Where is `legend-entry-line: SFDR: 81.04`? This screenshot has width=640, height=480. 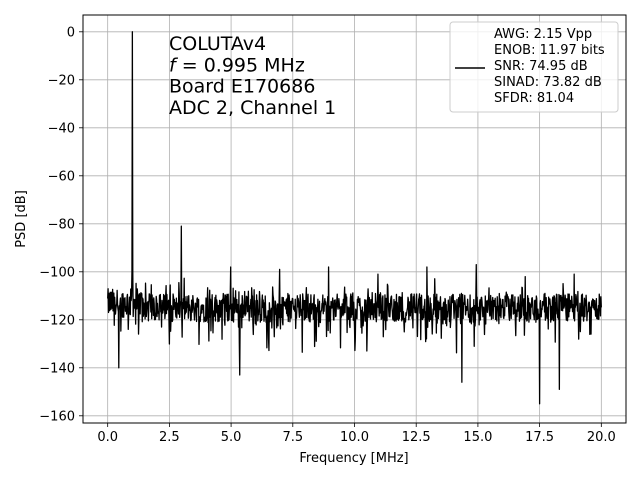 legend-entry-line: SFDR: 81.04 is located at coordinates (534, 98).